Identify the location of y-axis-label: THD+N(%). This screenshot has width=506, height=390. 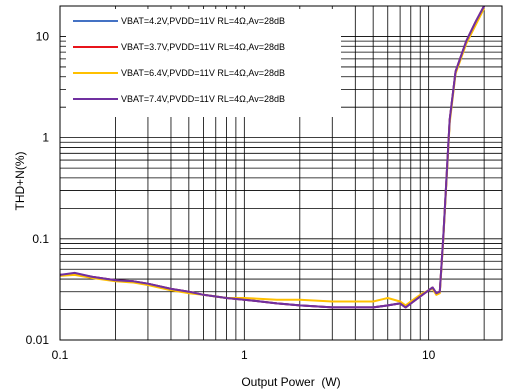
(20, 180).